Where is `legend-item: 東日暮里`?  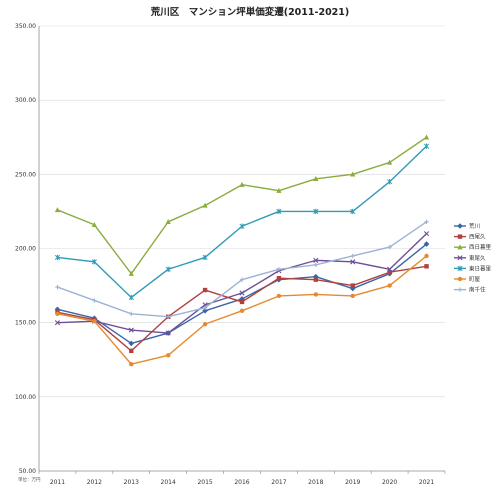 legend-item: 東日暮里 is located at coordinates (473, 268).